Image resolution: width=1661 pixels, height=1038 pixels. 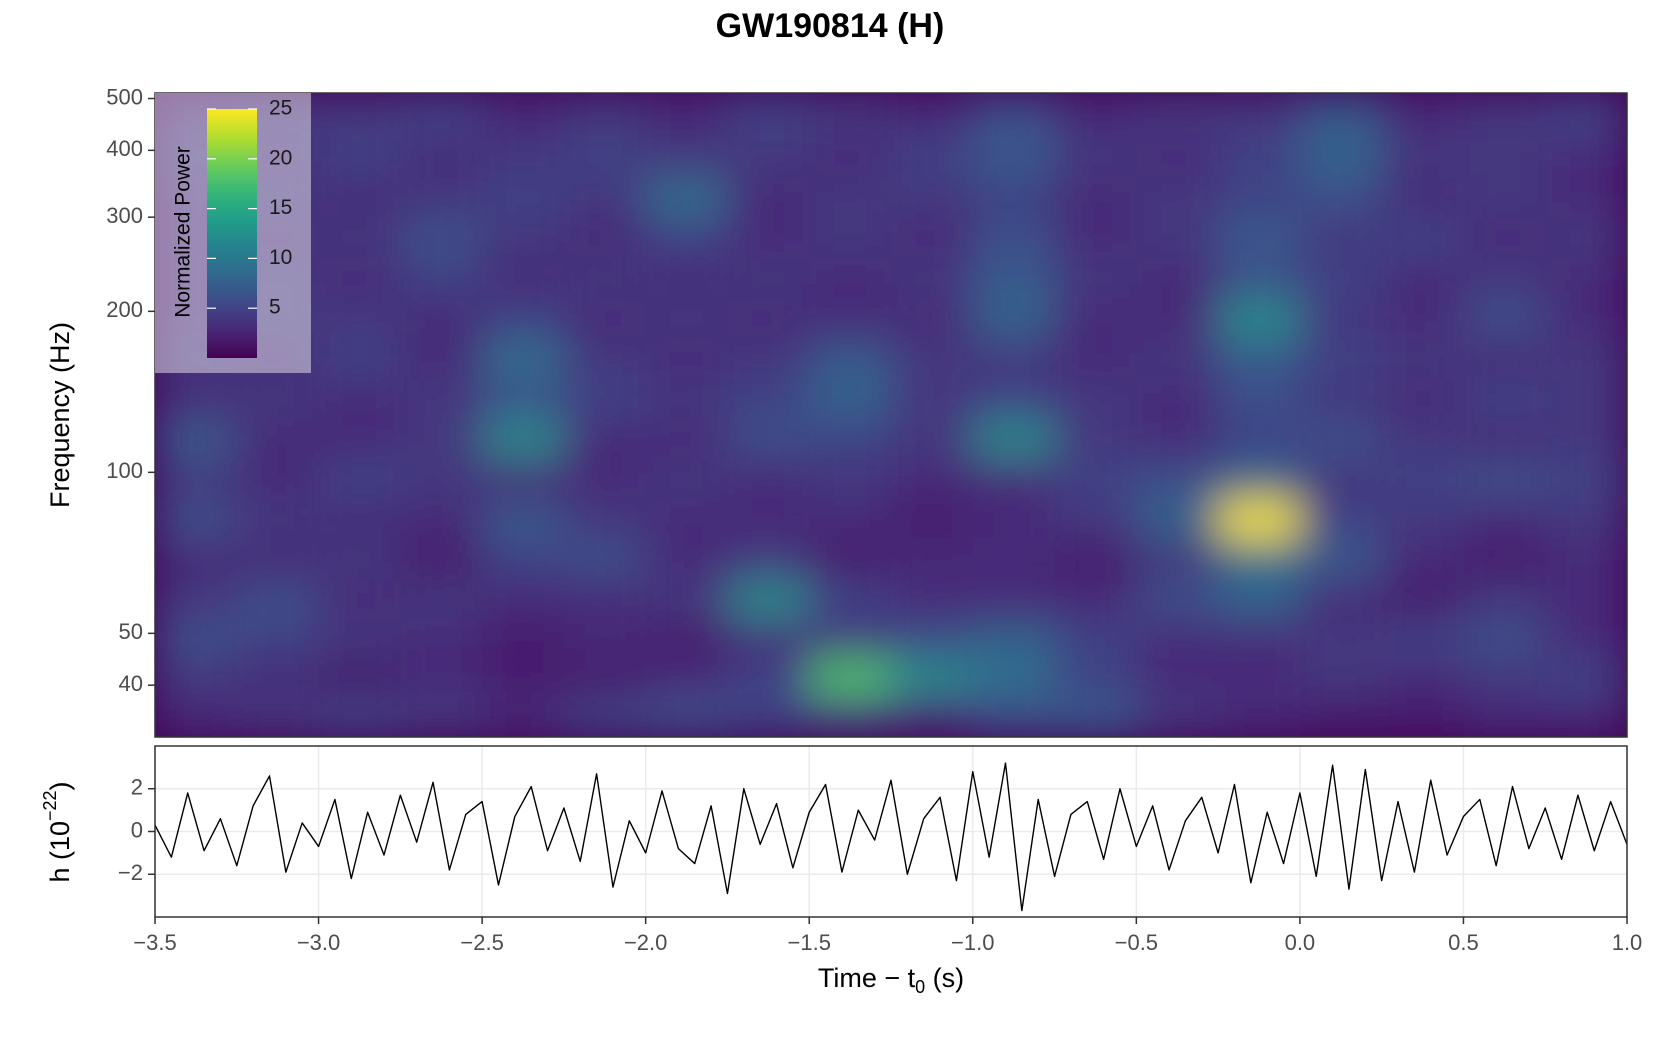 I want to click on legend-title: Normalized Power, so click(x=183, y=232).